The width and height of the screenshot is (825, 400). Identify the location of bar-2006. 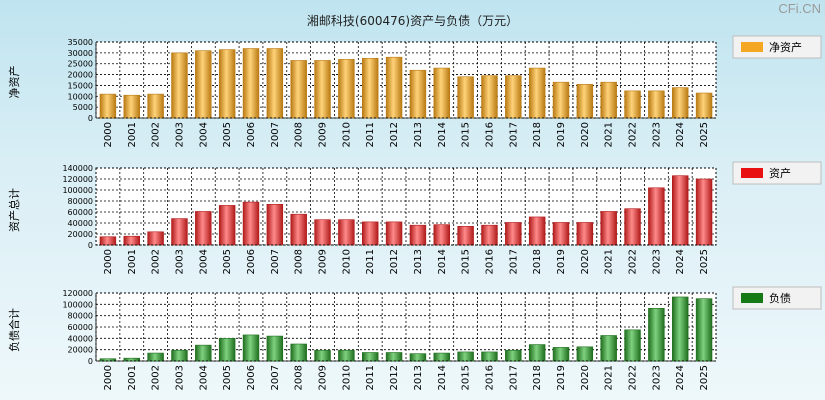
(251, 348).